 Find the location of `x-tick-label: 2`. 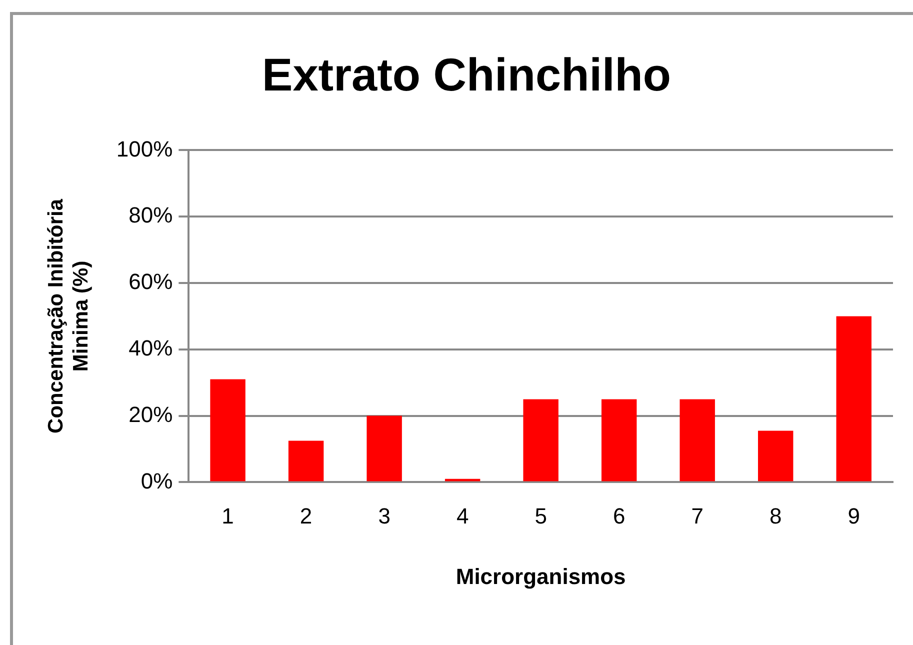

x-tick-label: 2 is located at coordinates (306, 515).